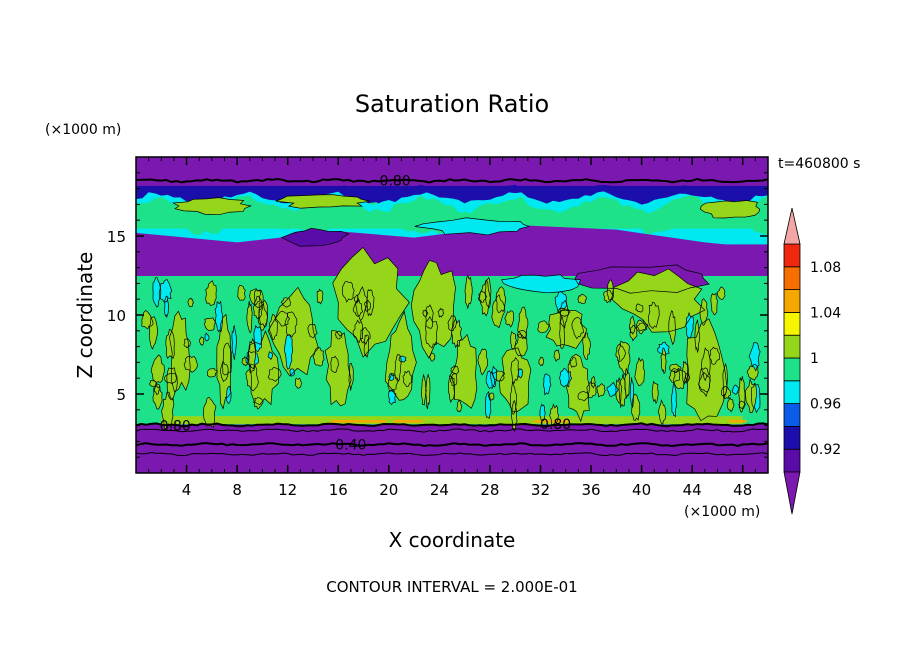 The width and height of the screenshot is (904, 658). I want to click on contour-label: 0.40, so click(350, 446).